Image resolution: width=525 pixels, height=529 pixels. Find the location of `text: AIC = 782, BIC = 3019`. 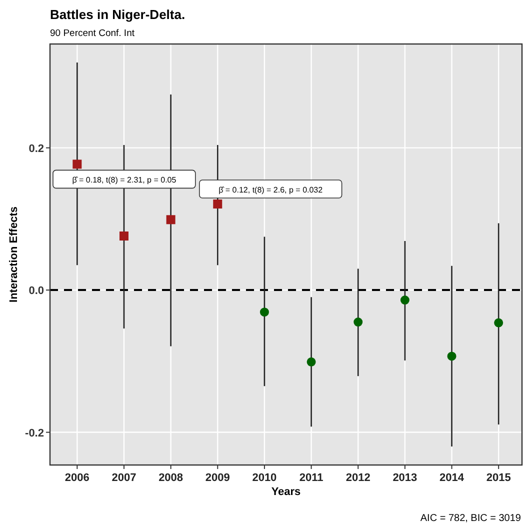

text: AIC = 782, BIC = 3019 is located at coordinates (471, 518).